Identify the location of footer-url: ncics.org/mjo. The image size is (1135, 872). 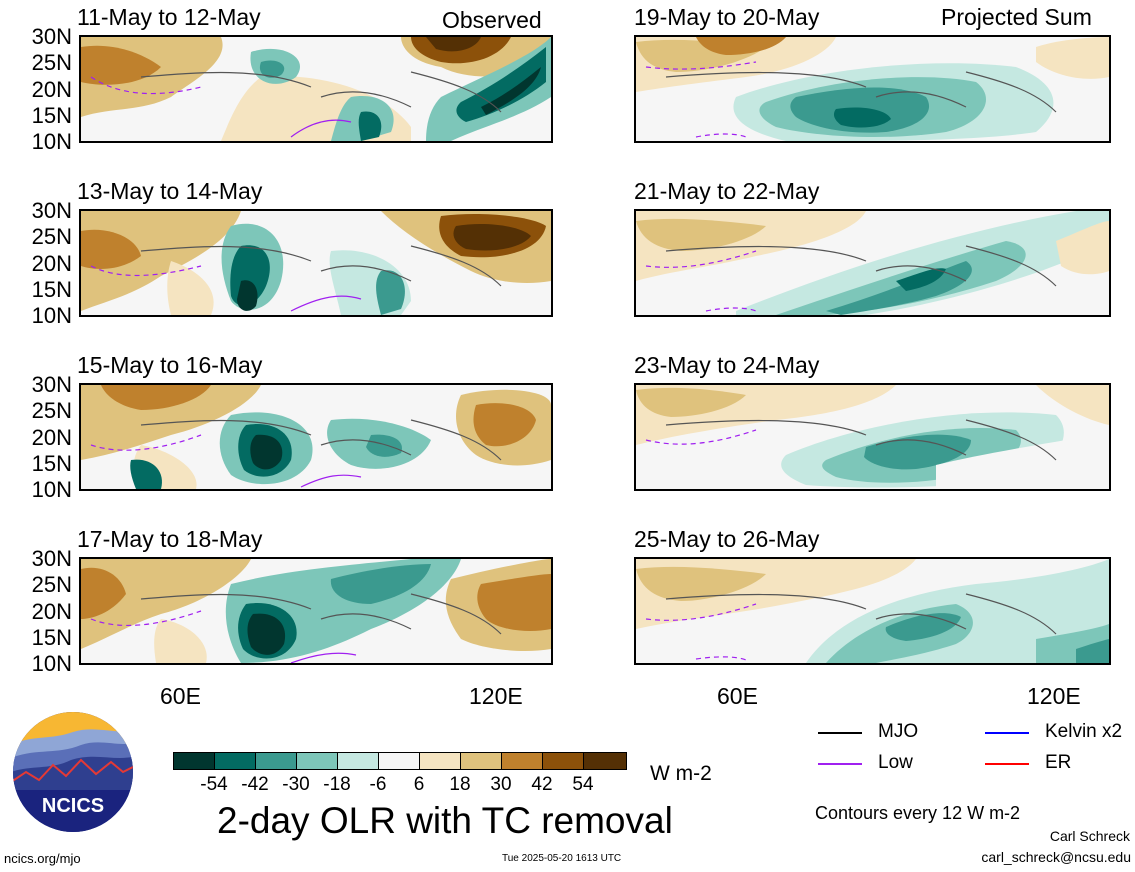
(42, 858).